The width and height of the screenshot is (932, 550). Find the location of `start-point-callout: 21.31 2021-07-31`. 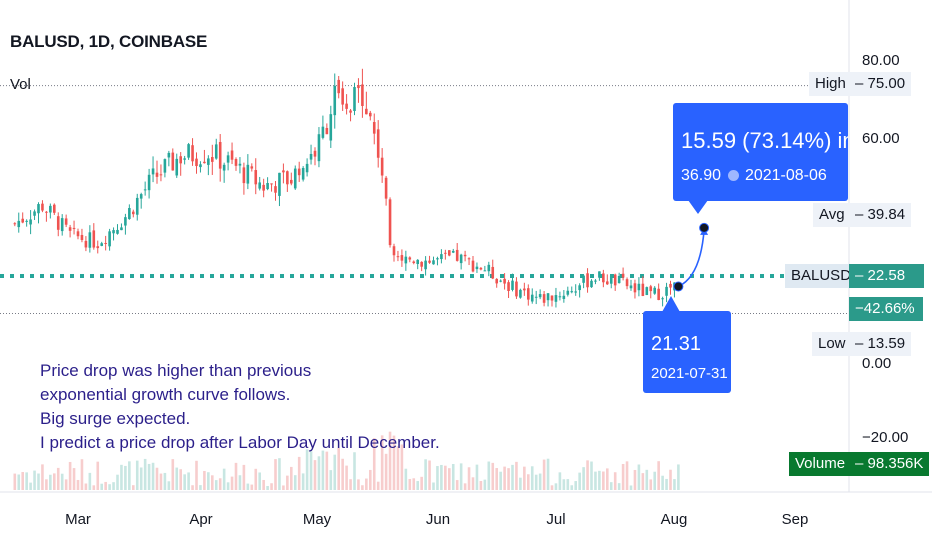

start-point-callout: 21.31 2021-07-31 is located at coordinates (687, 352).